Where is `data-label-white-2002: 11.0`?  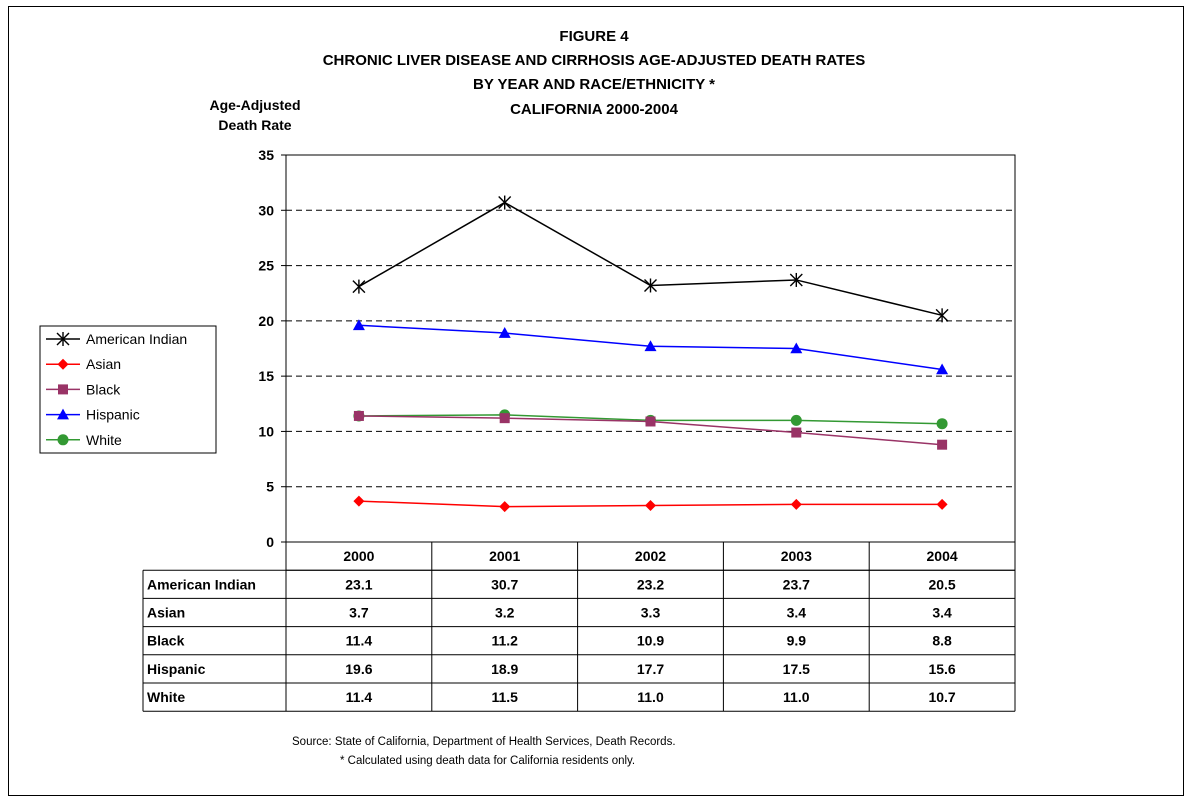
data-label-white-2002: 11.0 is located at coordinates (650, 697).